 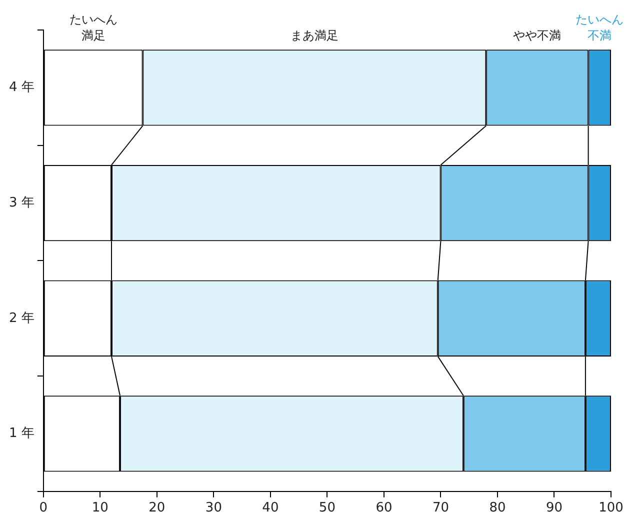 I want to click on x-tick-label: 80, so click(x=497, y=508).